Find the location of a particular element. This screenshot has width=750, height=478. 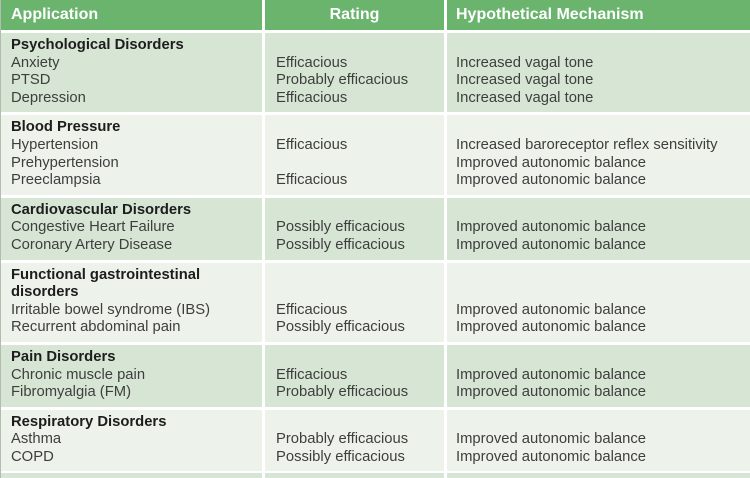

application-cell: Depression is located at coordinates (131, 101).